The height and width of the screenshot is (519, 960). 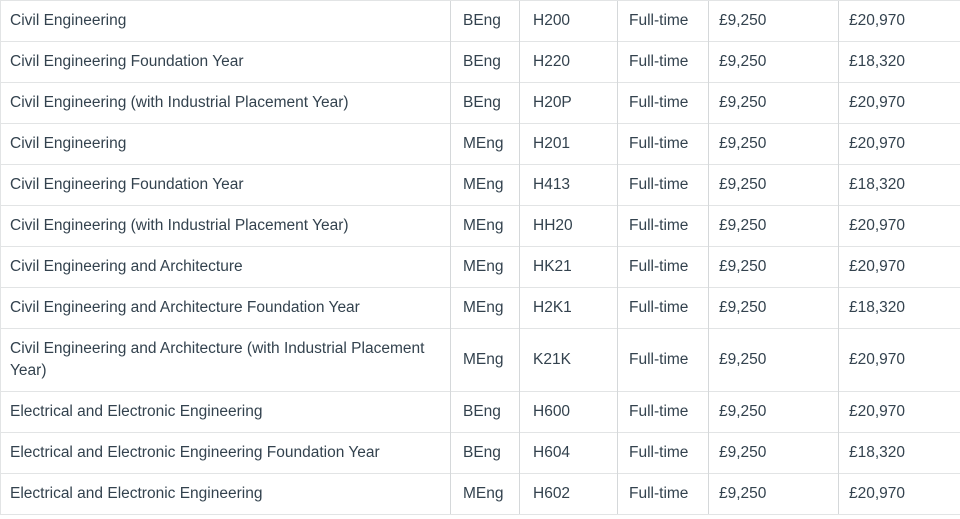 I want to click on course-code-cell: H2K1, so click(x=568, y=308).